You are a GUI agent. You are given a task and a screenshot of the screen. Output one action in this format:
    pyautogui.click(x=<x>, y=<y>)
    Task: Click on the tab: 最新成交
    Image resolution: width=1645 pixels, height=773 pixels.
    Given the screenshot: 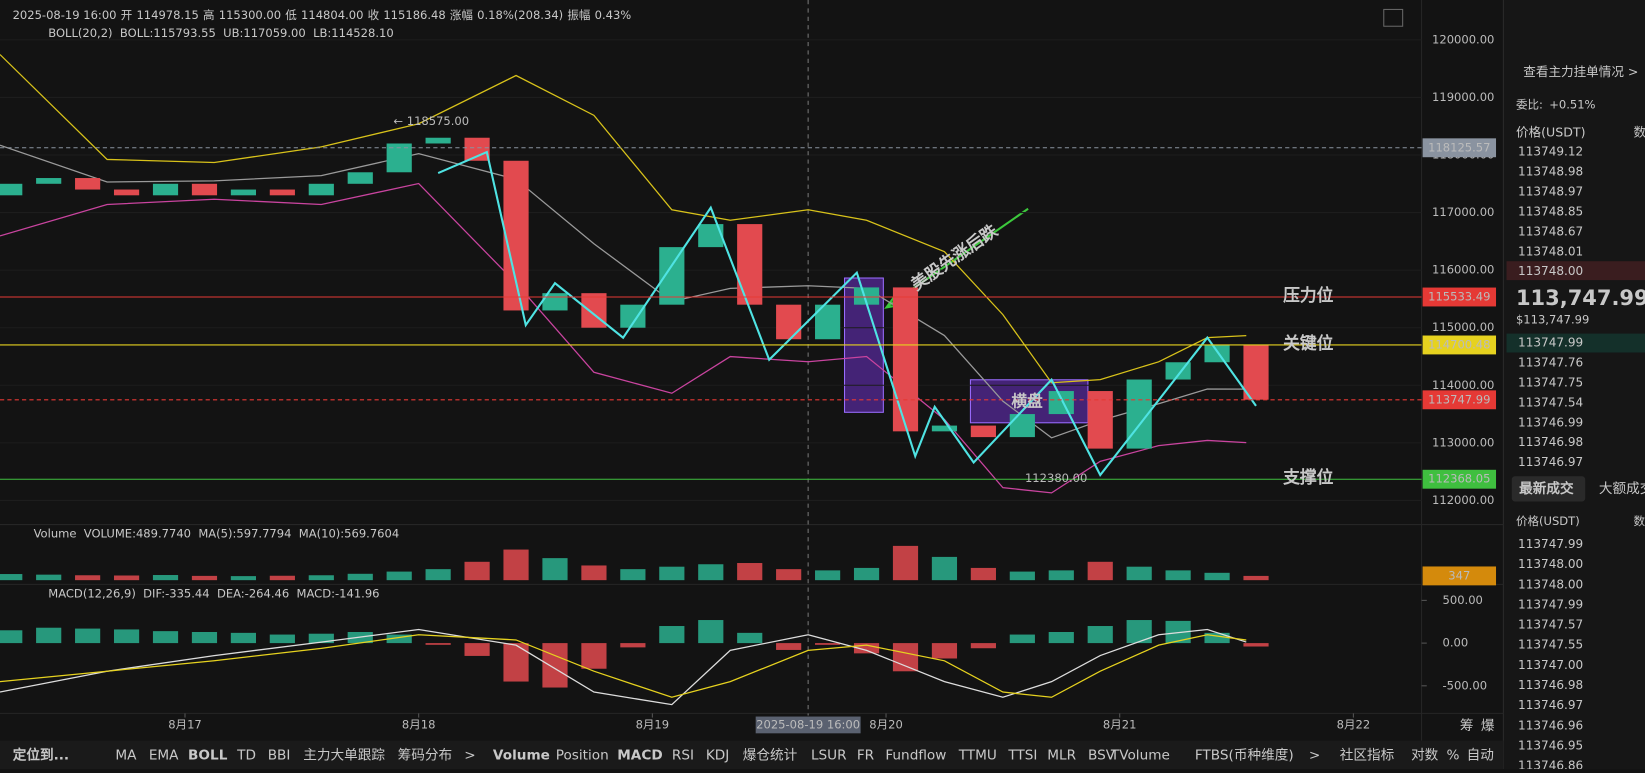 What is the action you would take?
    pyautogui.click(x=1546, y=488)
    